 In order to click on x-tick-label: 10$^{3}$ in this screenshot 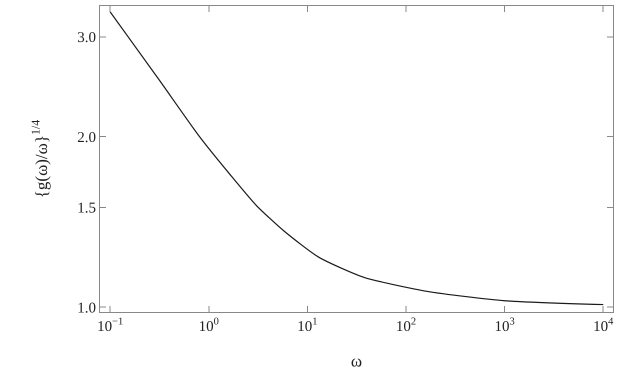, I will do `click(504, 325)`.